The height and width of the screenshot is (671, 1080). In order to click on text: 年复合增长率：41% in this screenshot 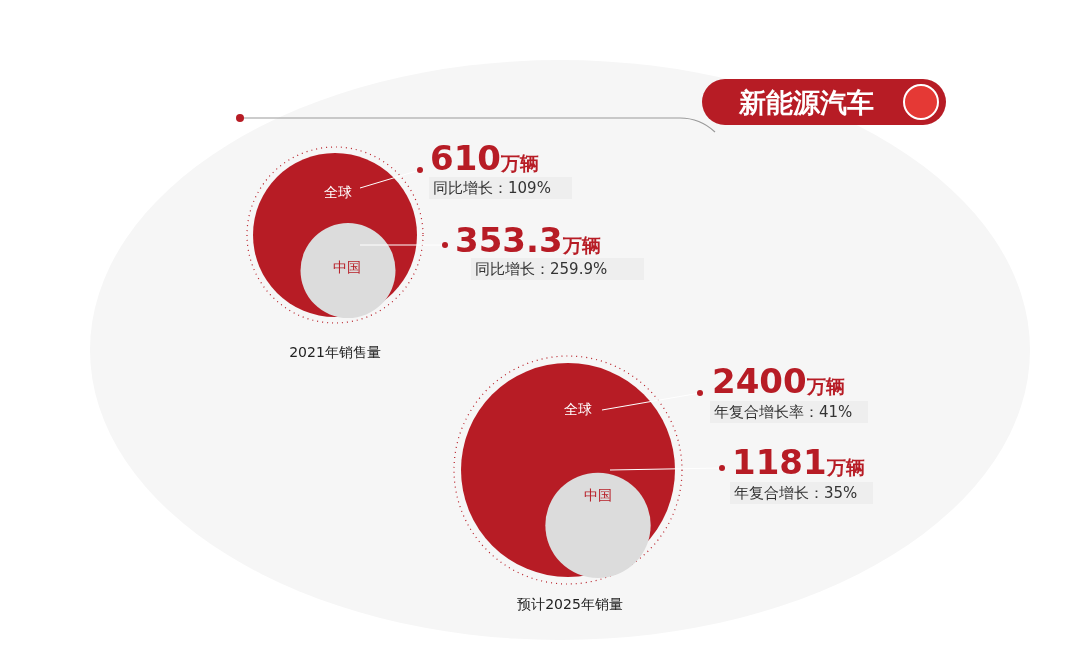, I will do `click(783, 412)`.